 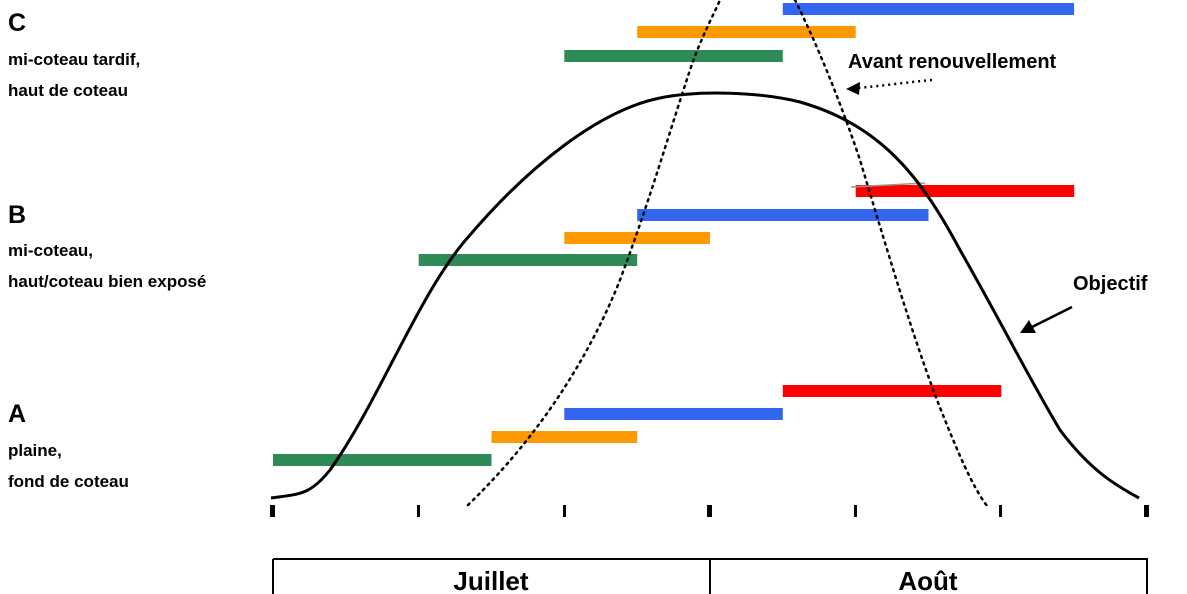 I want to click on month-band: Juillet Août, so click(x=710, y=576).